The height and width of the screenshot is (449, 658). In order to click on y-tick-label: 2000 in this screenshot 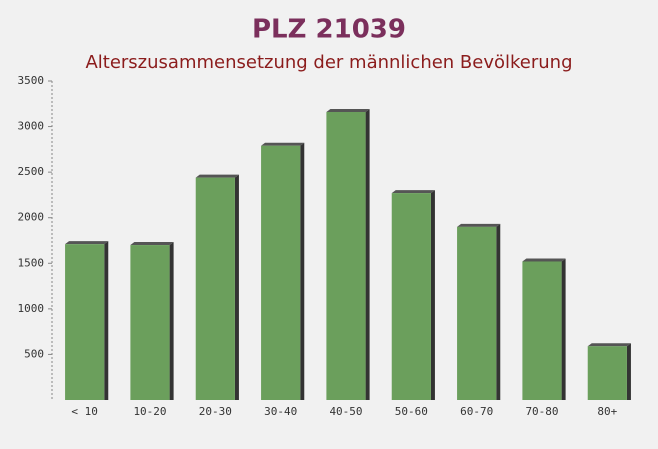, I will do `click(31, 217)`.